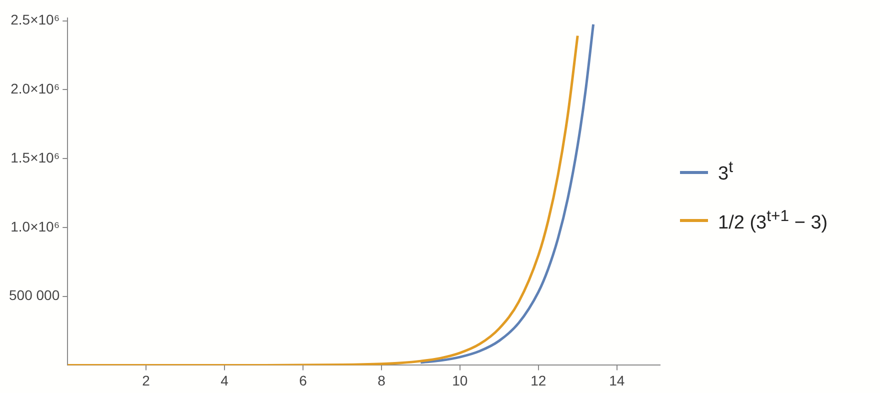 The width and height of the screenshot is (880, 393). What do you see at coordinates (34, 295) in the screenshot?
I see `y-tick-label: 500 000` at bounding box center [34, 295].